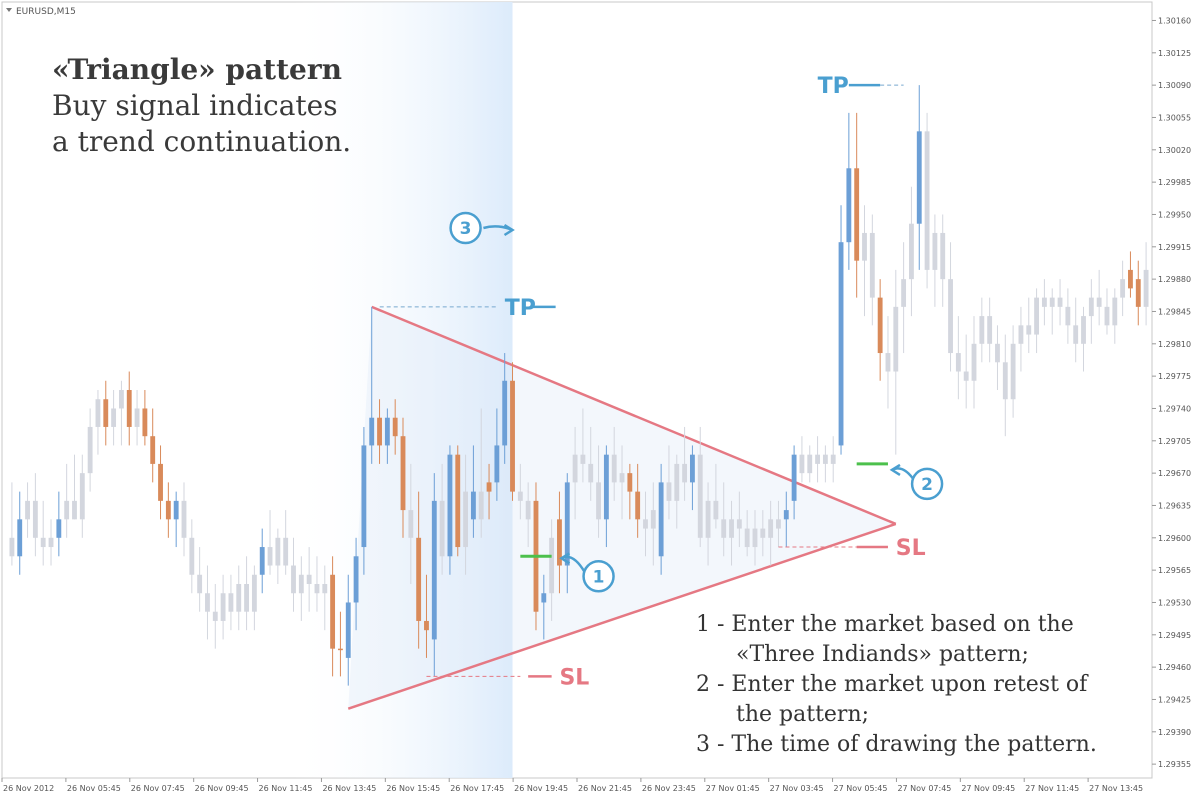 The width and height of the screenshot is (1200, 804). I want to click on tp2-label: TP, so click(833, 86).